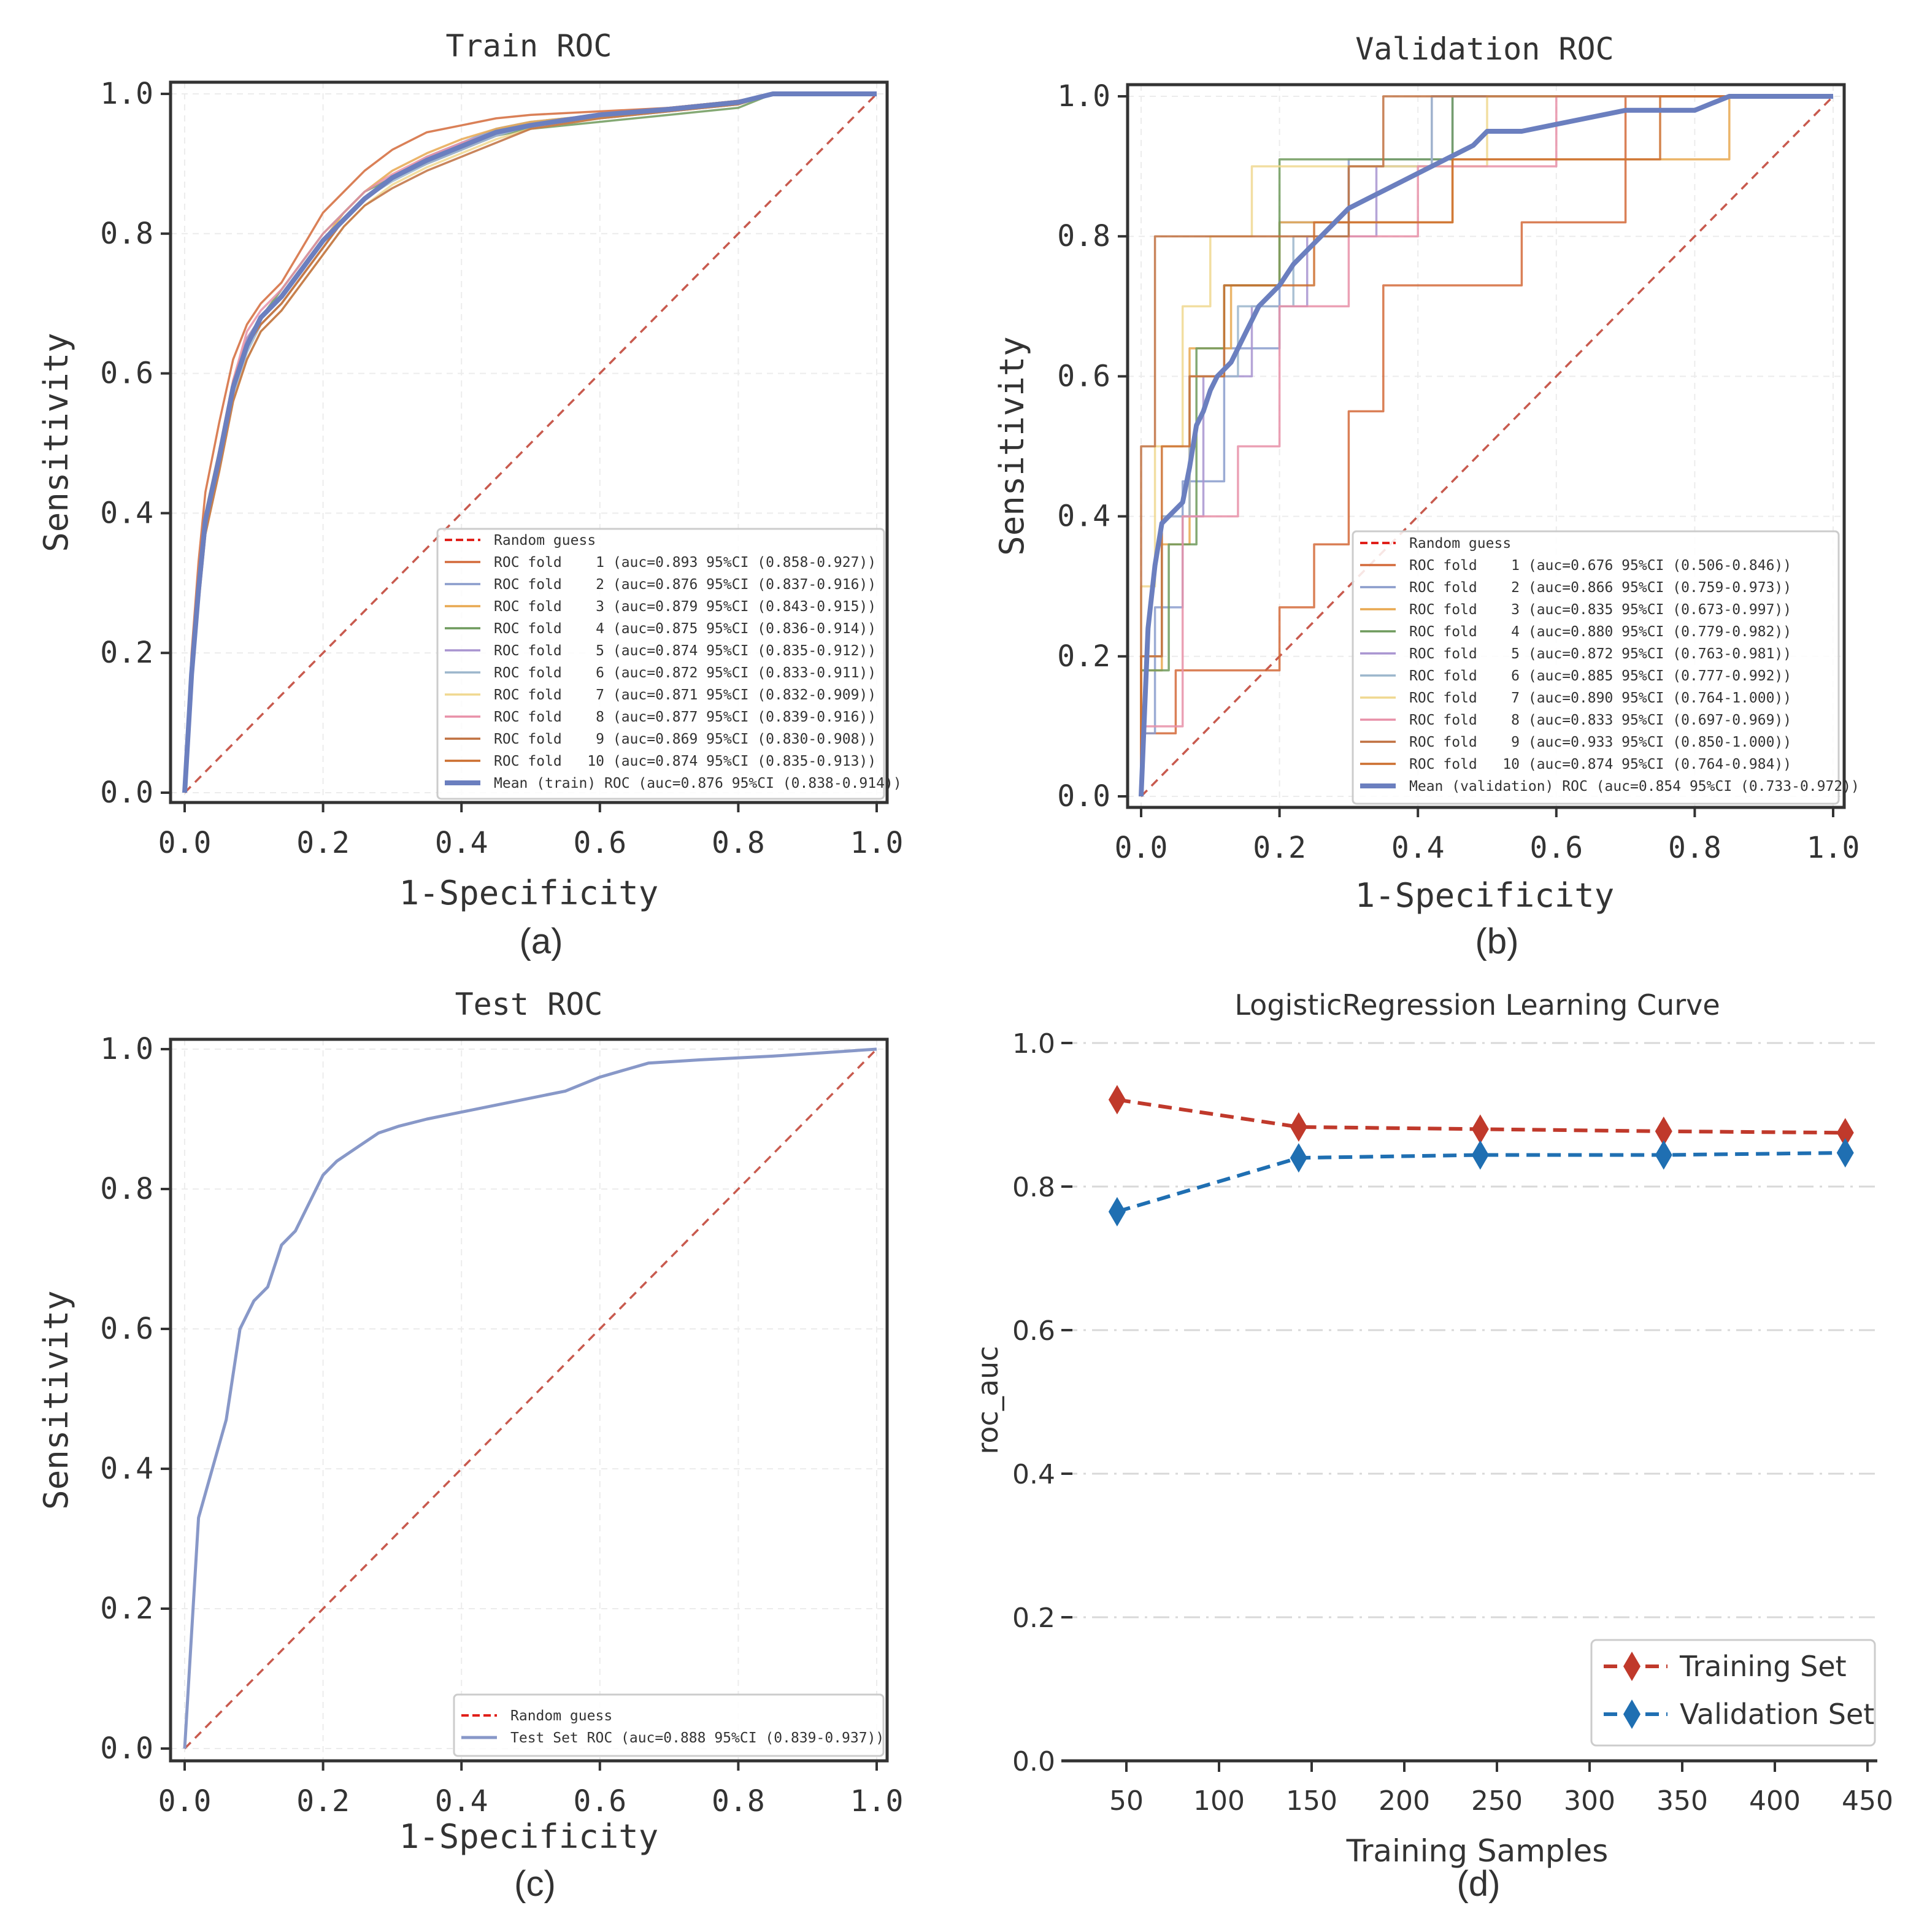  I want to click on plot-frame, so click(529, 1400).